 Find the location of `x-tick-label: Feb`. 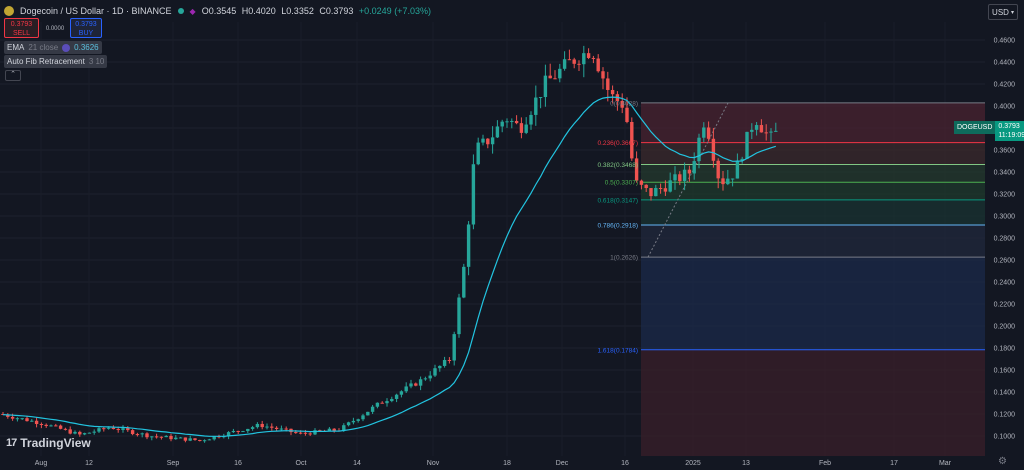

x-tick-label: Feb is located at coordinates (825, 463).